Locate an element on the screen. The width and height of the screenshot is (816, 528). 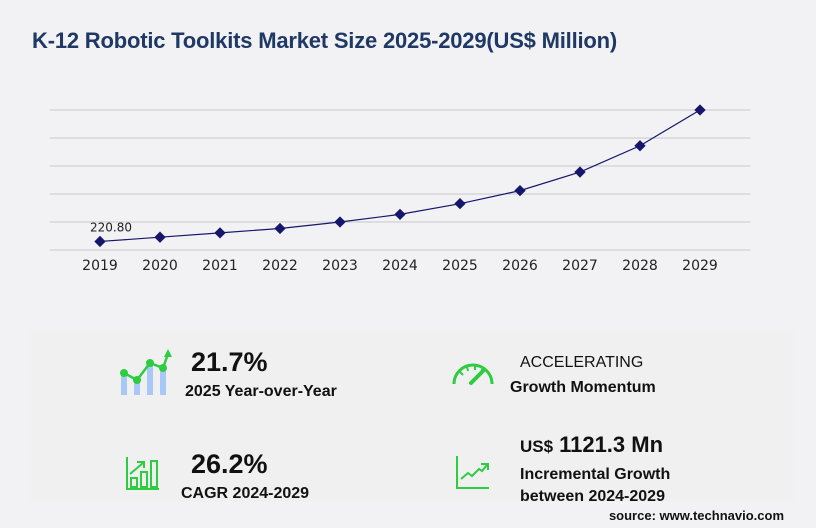
momentum-title: ACCELERATING is located at coordinates (582, 362).